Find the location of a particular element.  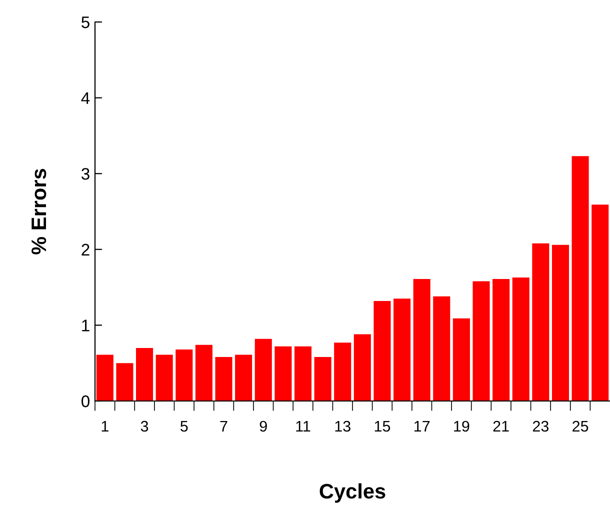

x-tick-label: 11 is located at coordinates (303, 426).